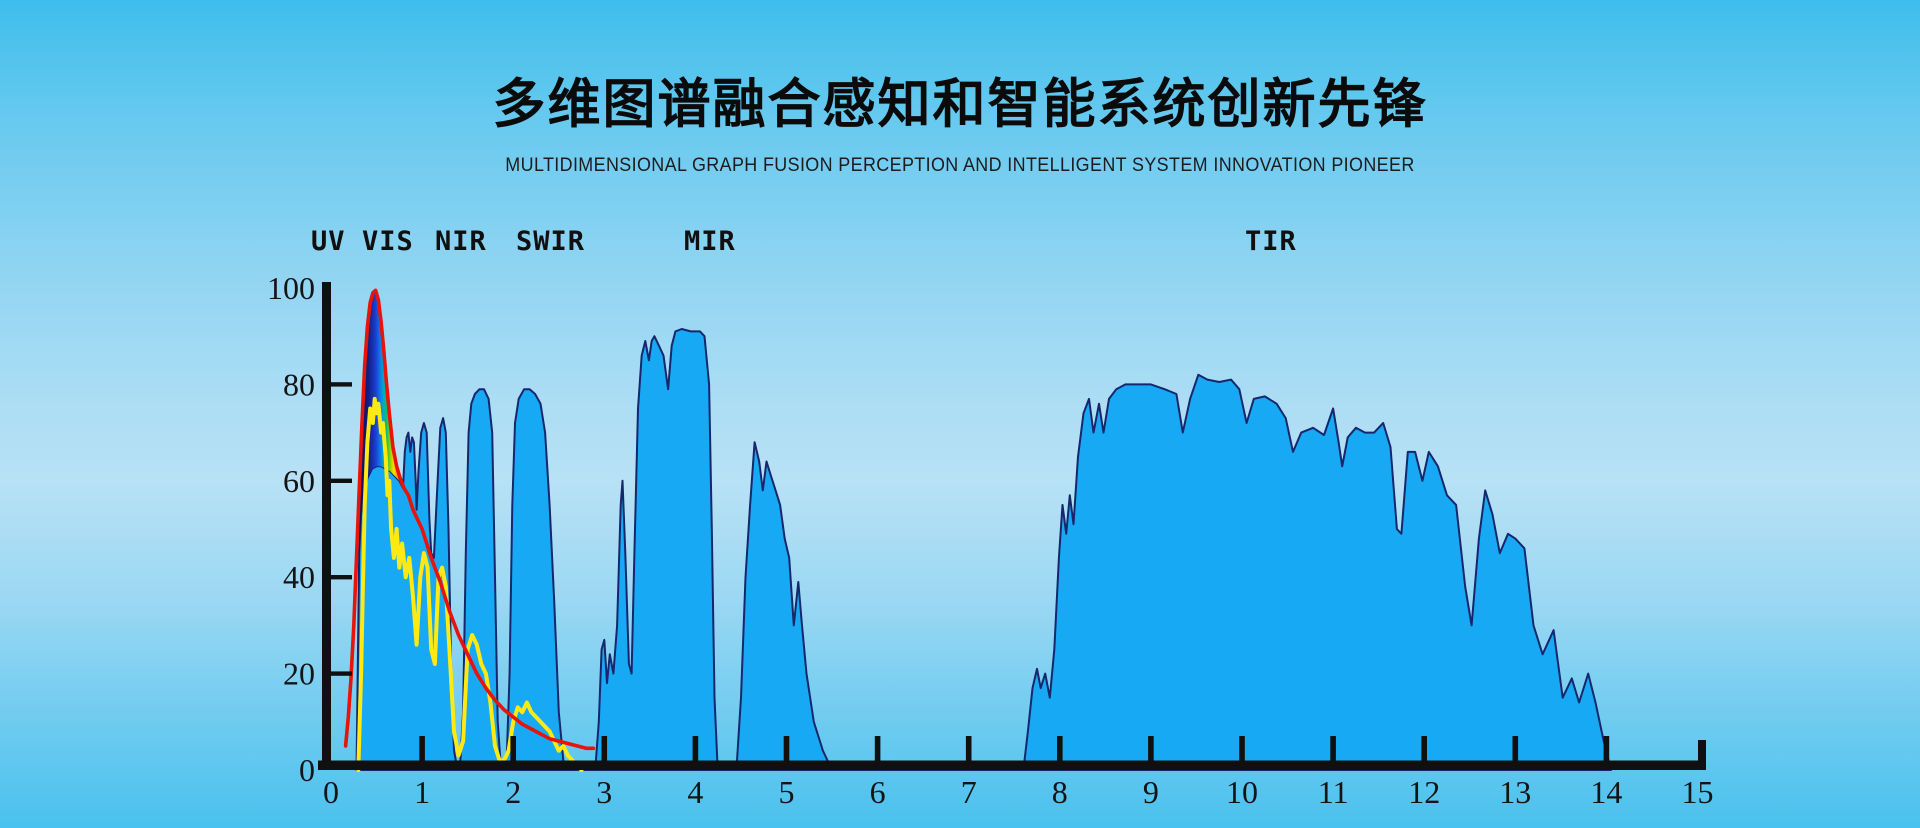  I want to click on visible-spectrum-rainbow, so click(381, 458).